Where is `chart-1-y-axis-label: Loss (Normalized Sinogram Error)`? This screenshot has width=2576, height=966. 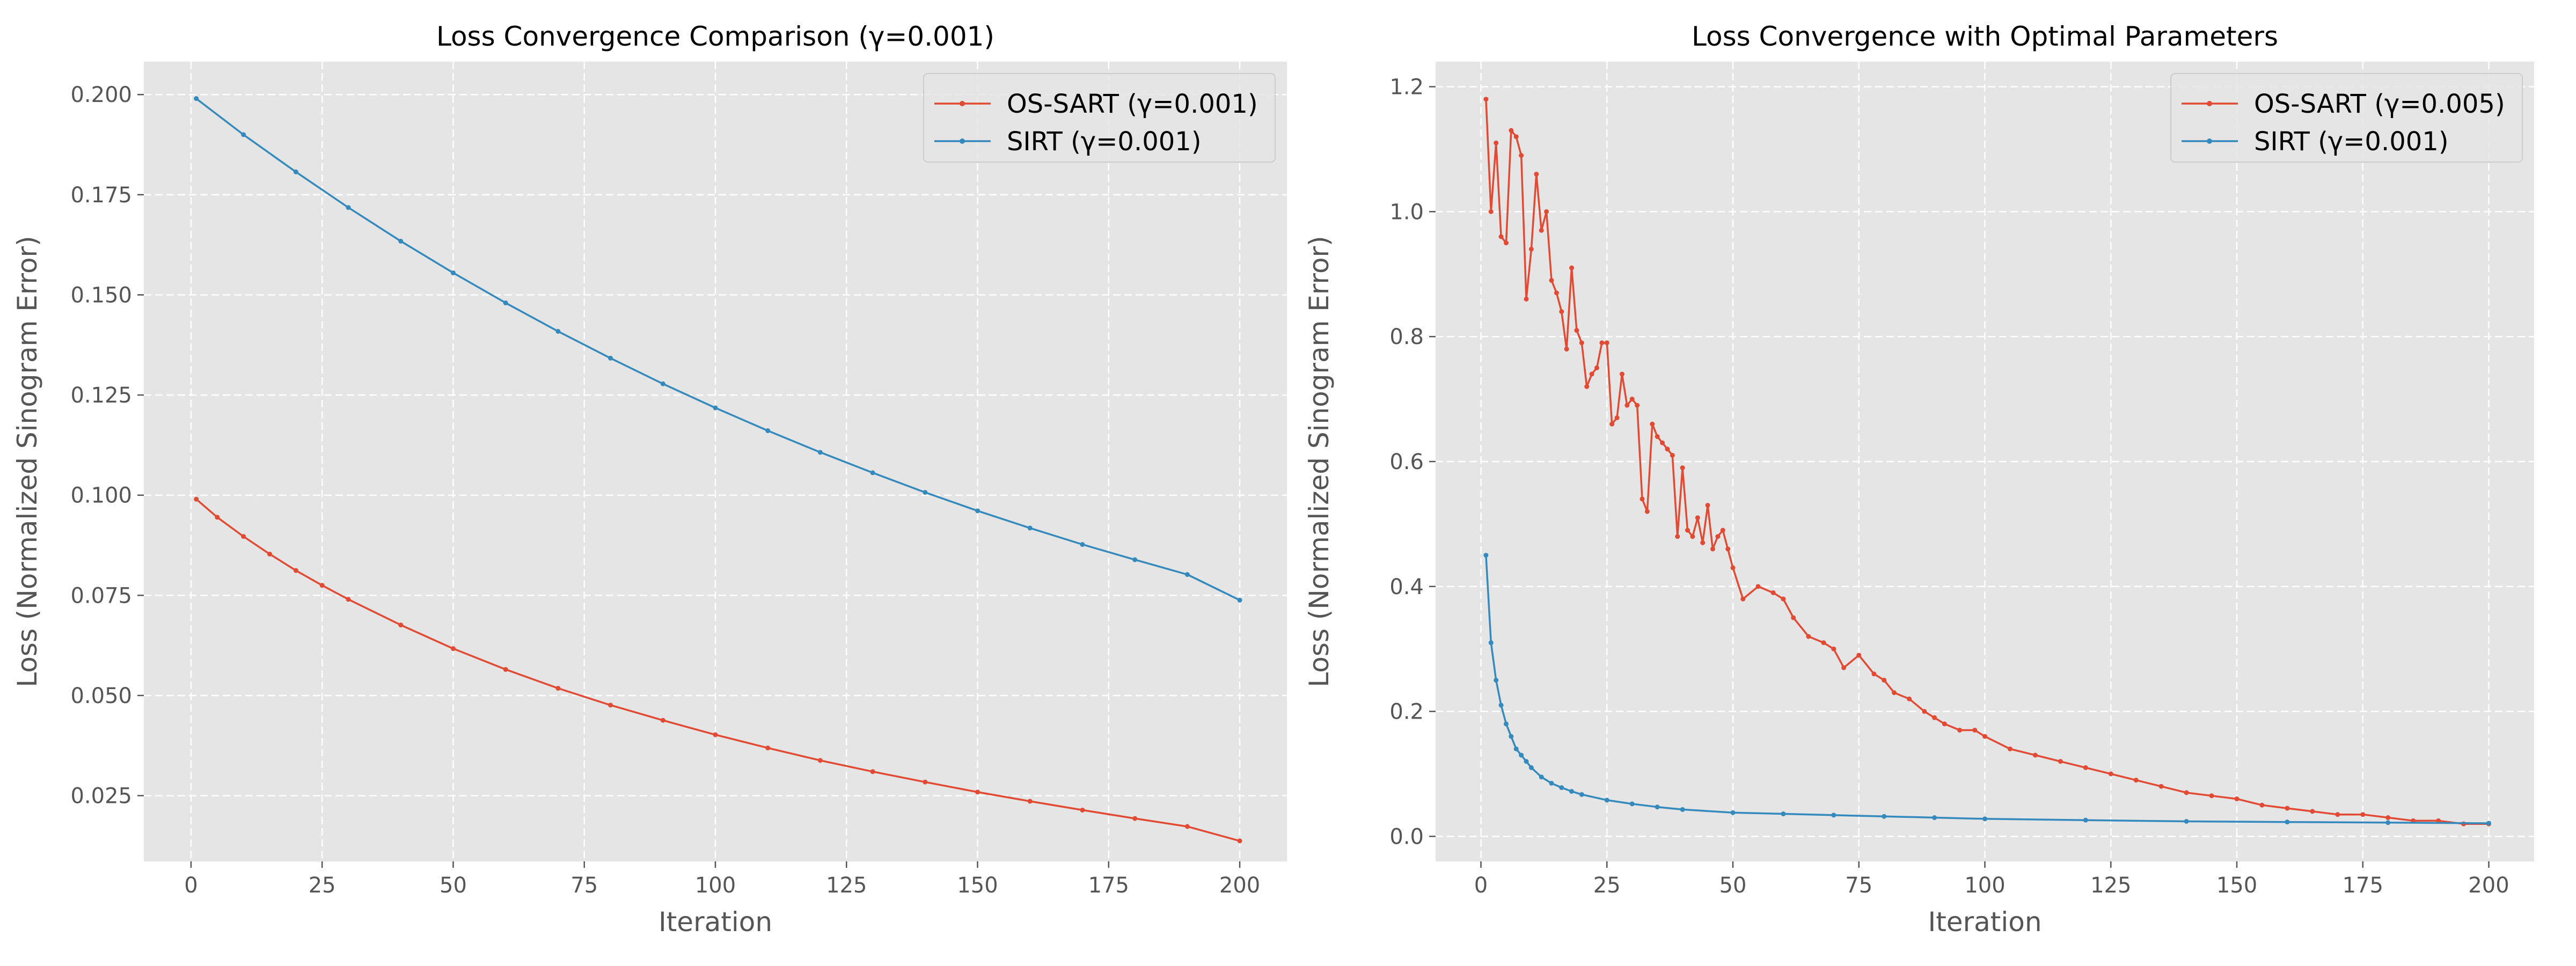 chart-1-y-axis-label: Loss (Normalized Sinogram Error) is located at coordinates (27, 461).